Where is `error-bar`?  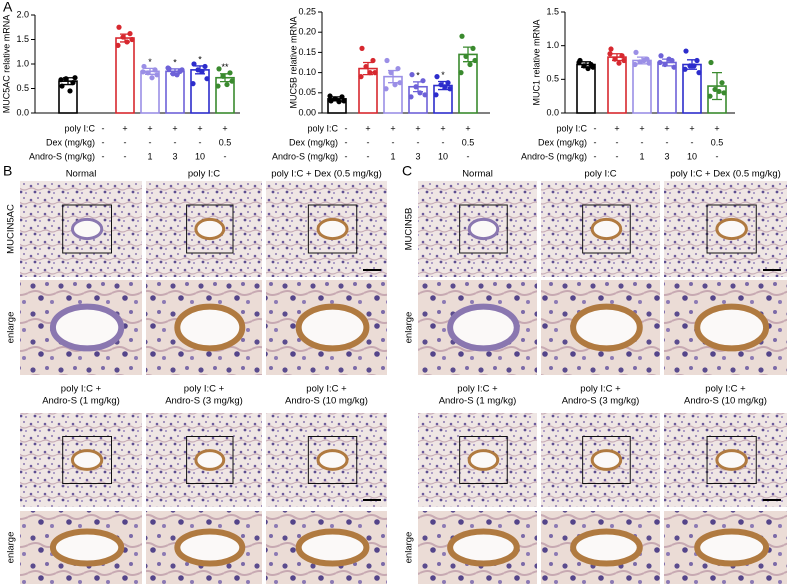 error-bar is located at coordinates (717, 86).